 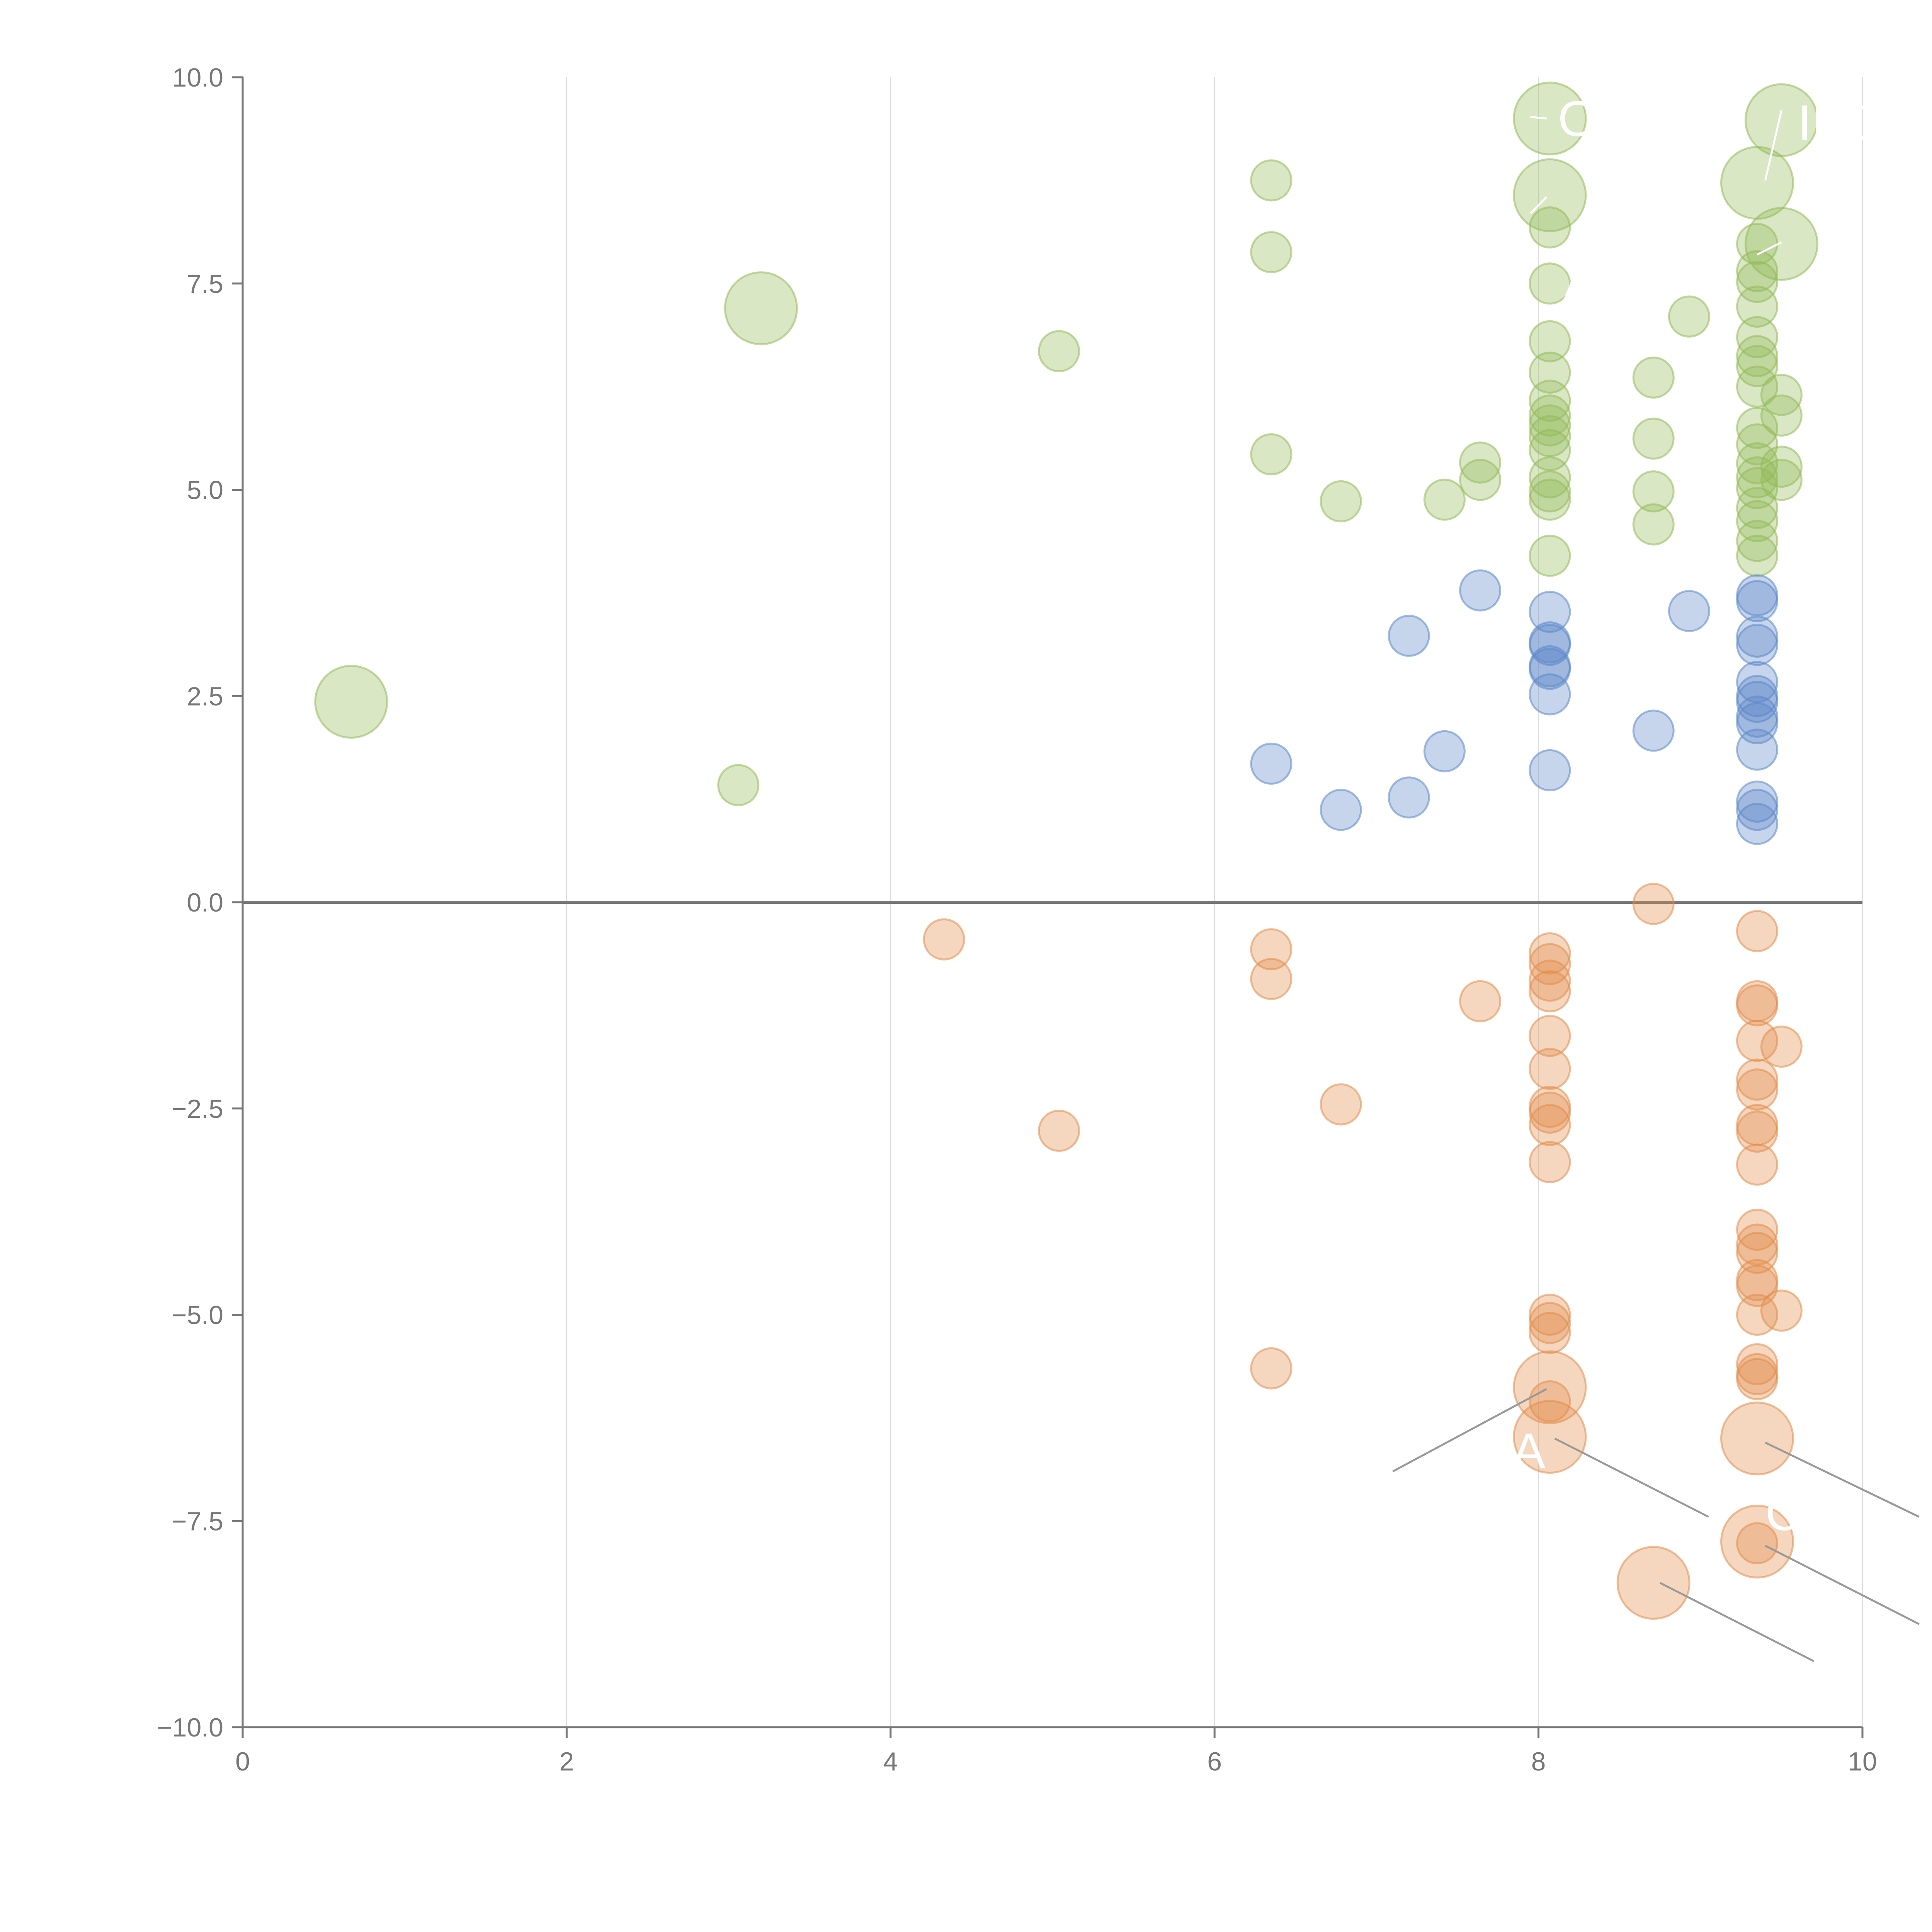 I want to click on point-label: −, so click(x=1724, y=300).